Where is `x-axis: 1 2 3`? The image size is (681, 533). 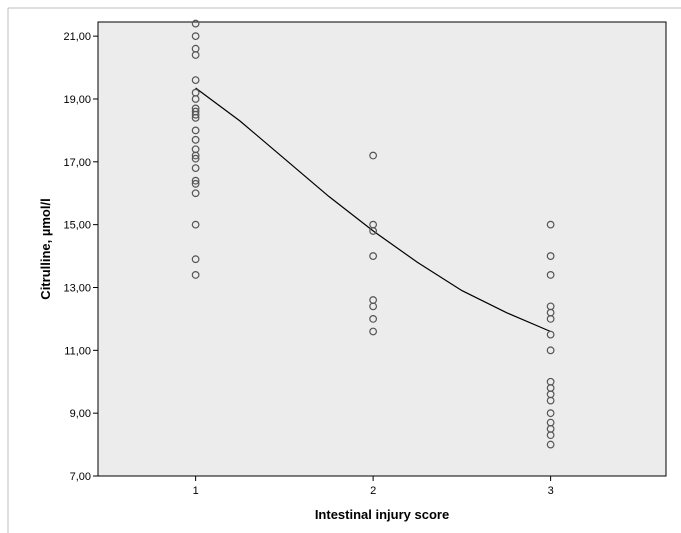
x-axis: 1 2 3 is located at coordinates (373, 486).